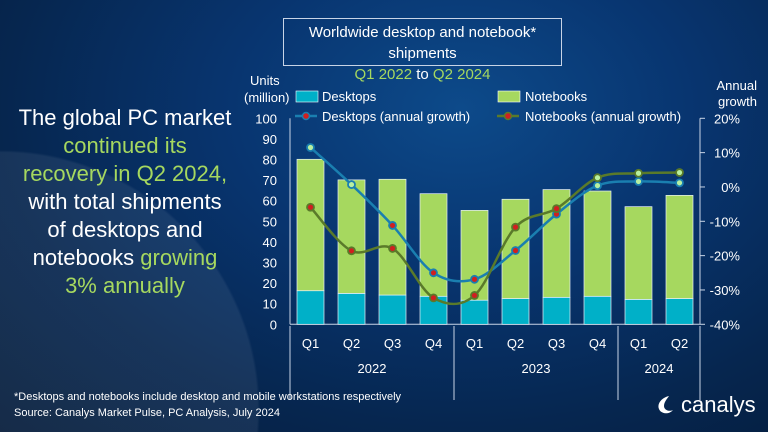 The width and height of the screenshot is (768, 432). Describe the element at coordinates (267, 97) in the screenshot. I see `left-axis-title-2: (million)` at that location.